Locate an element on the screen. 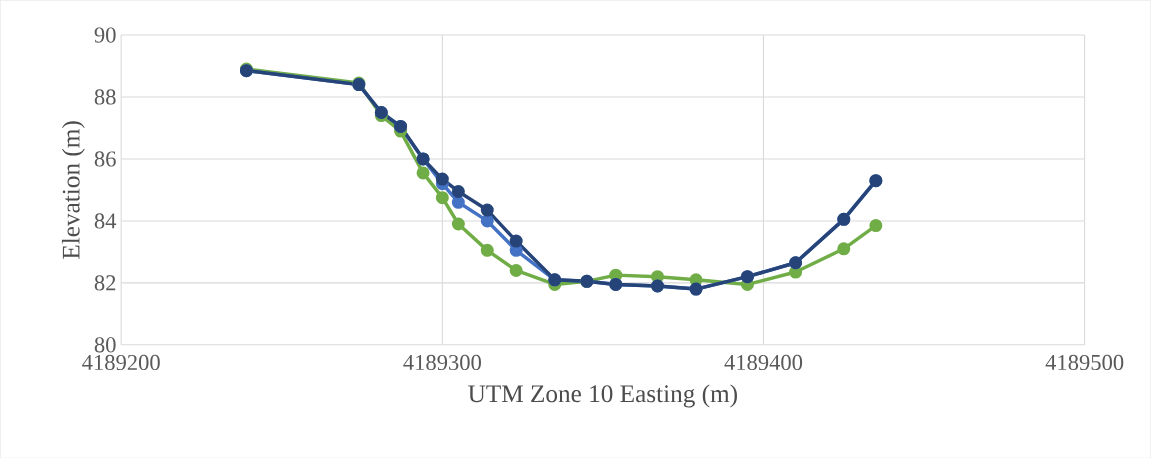 The width and height of the screenshot is (1151, 458). y-tick-label: 84 is located at coordinates (105, 221).